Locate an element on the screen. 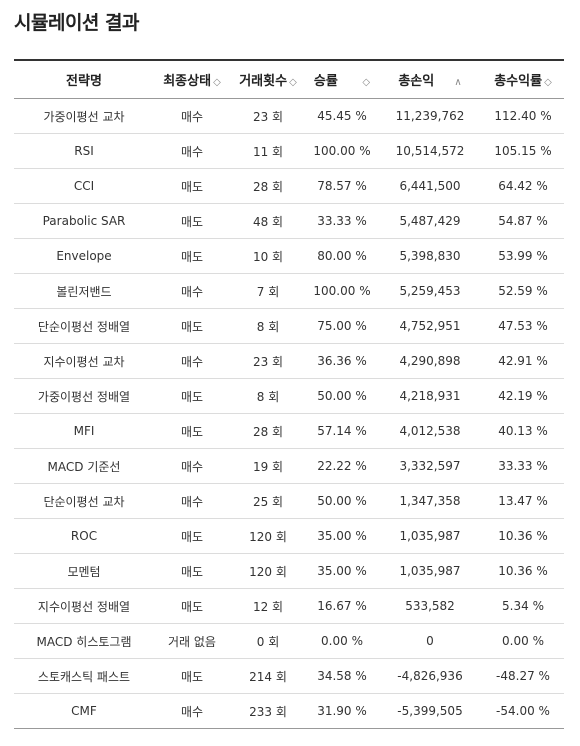 Image resolution: width=580 pixels, height=746 pixels. table-row: CCI 매도 28 회 78.57 % 6,441,500 64.42 % is located at coordinates (289, 186).